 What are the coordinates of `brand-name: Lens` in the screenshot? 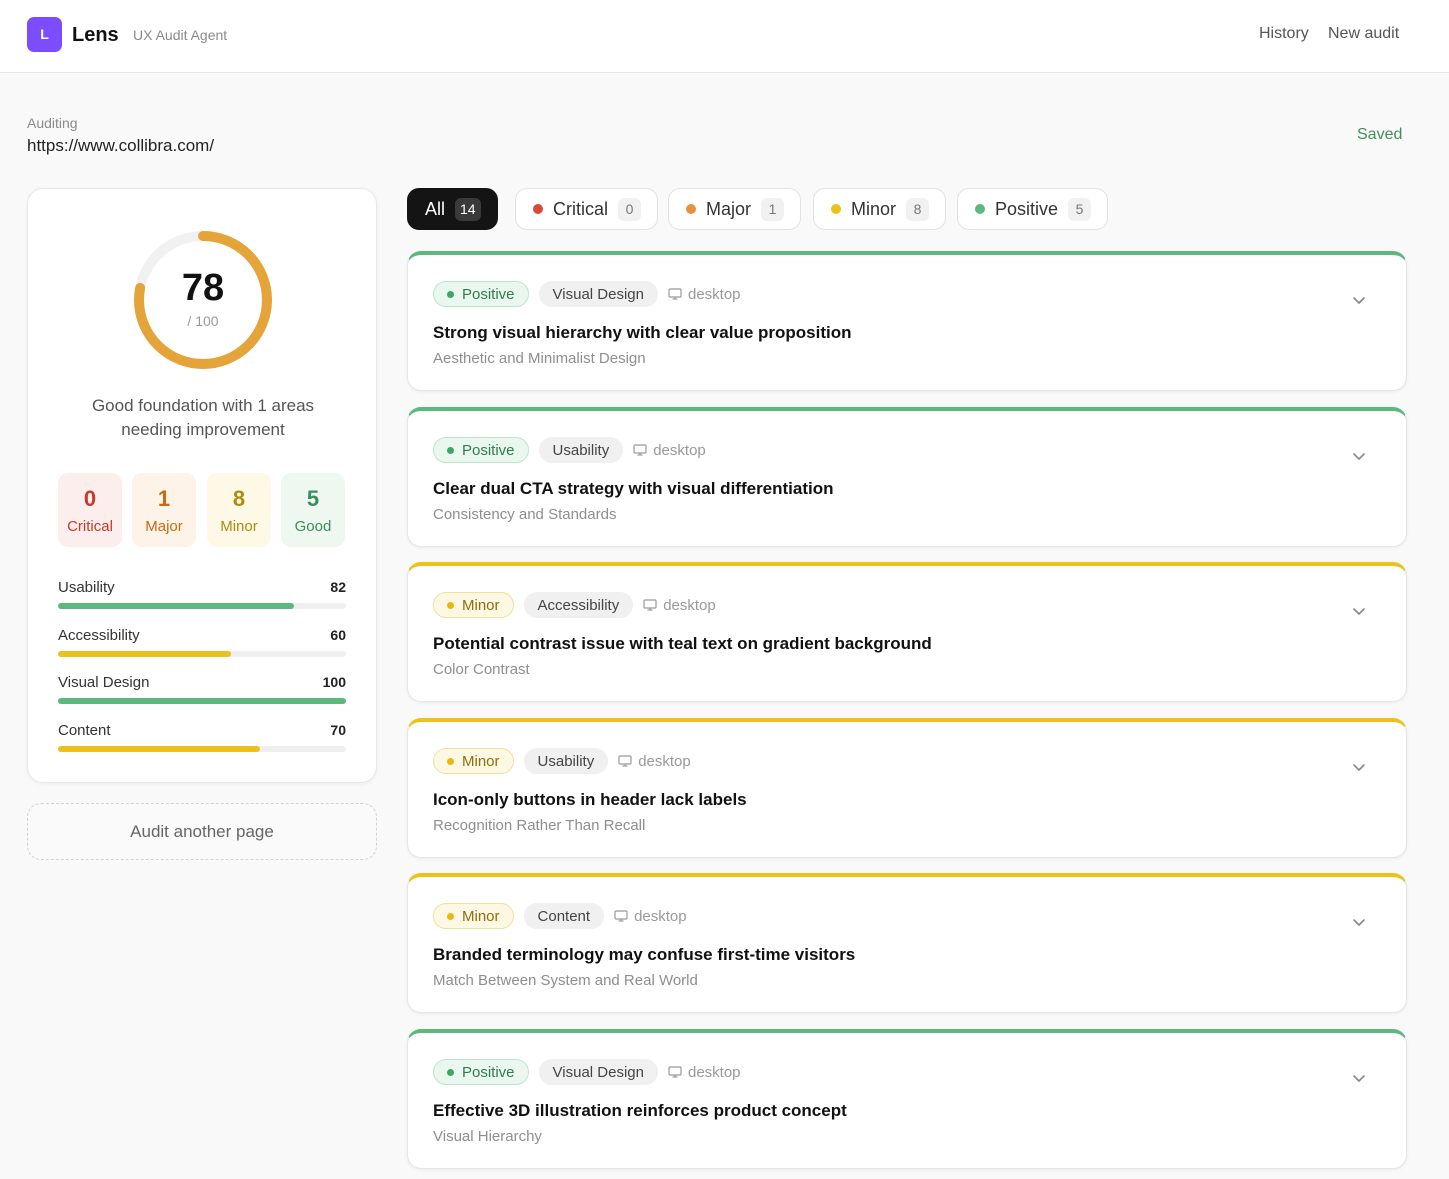 It's located at (95, 35).